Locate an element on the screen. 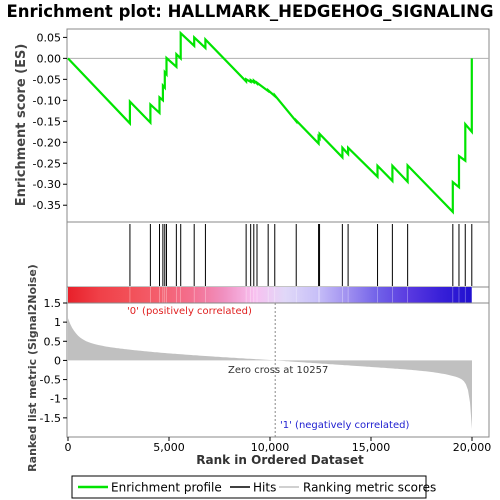 The image size is (500, 500). x-tick-label: 0 is located at coordinates (68, 447).